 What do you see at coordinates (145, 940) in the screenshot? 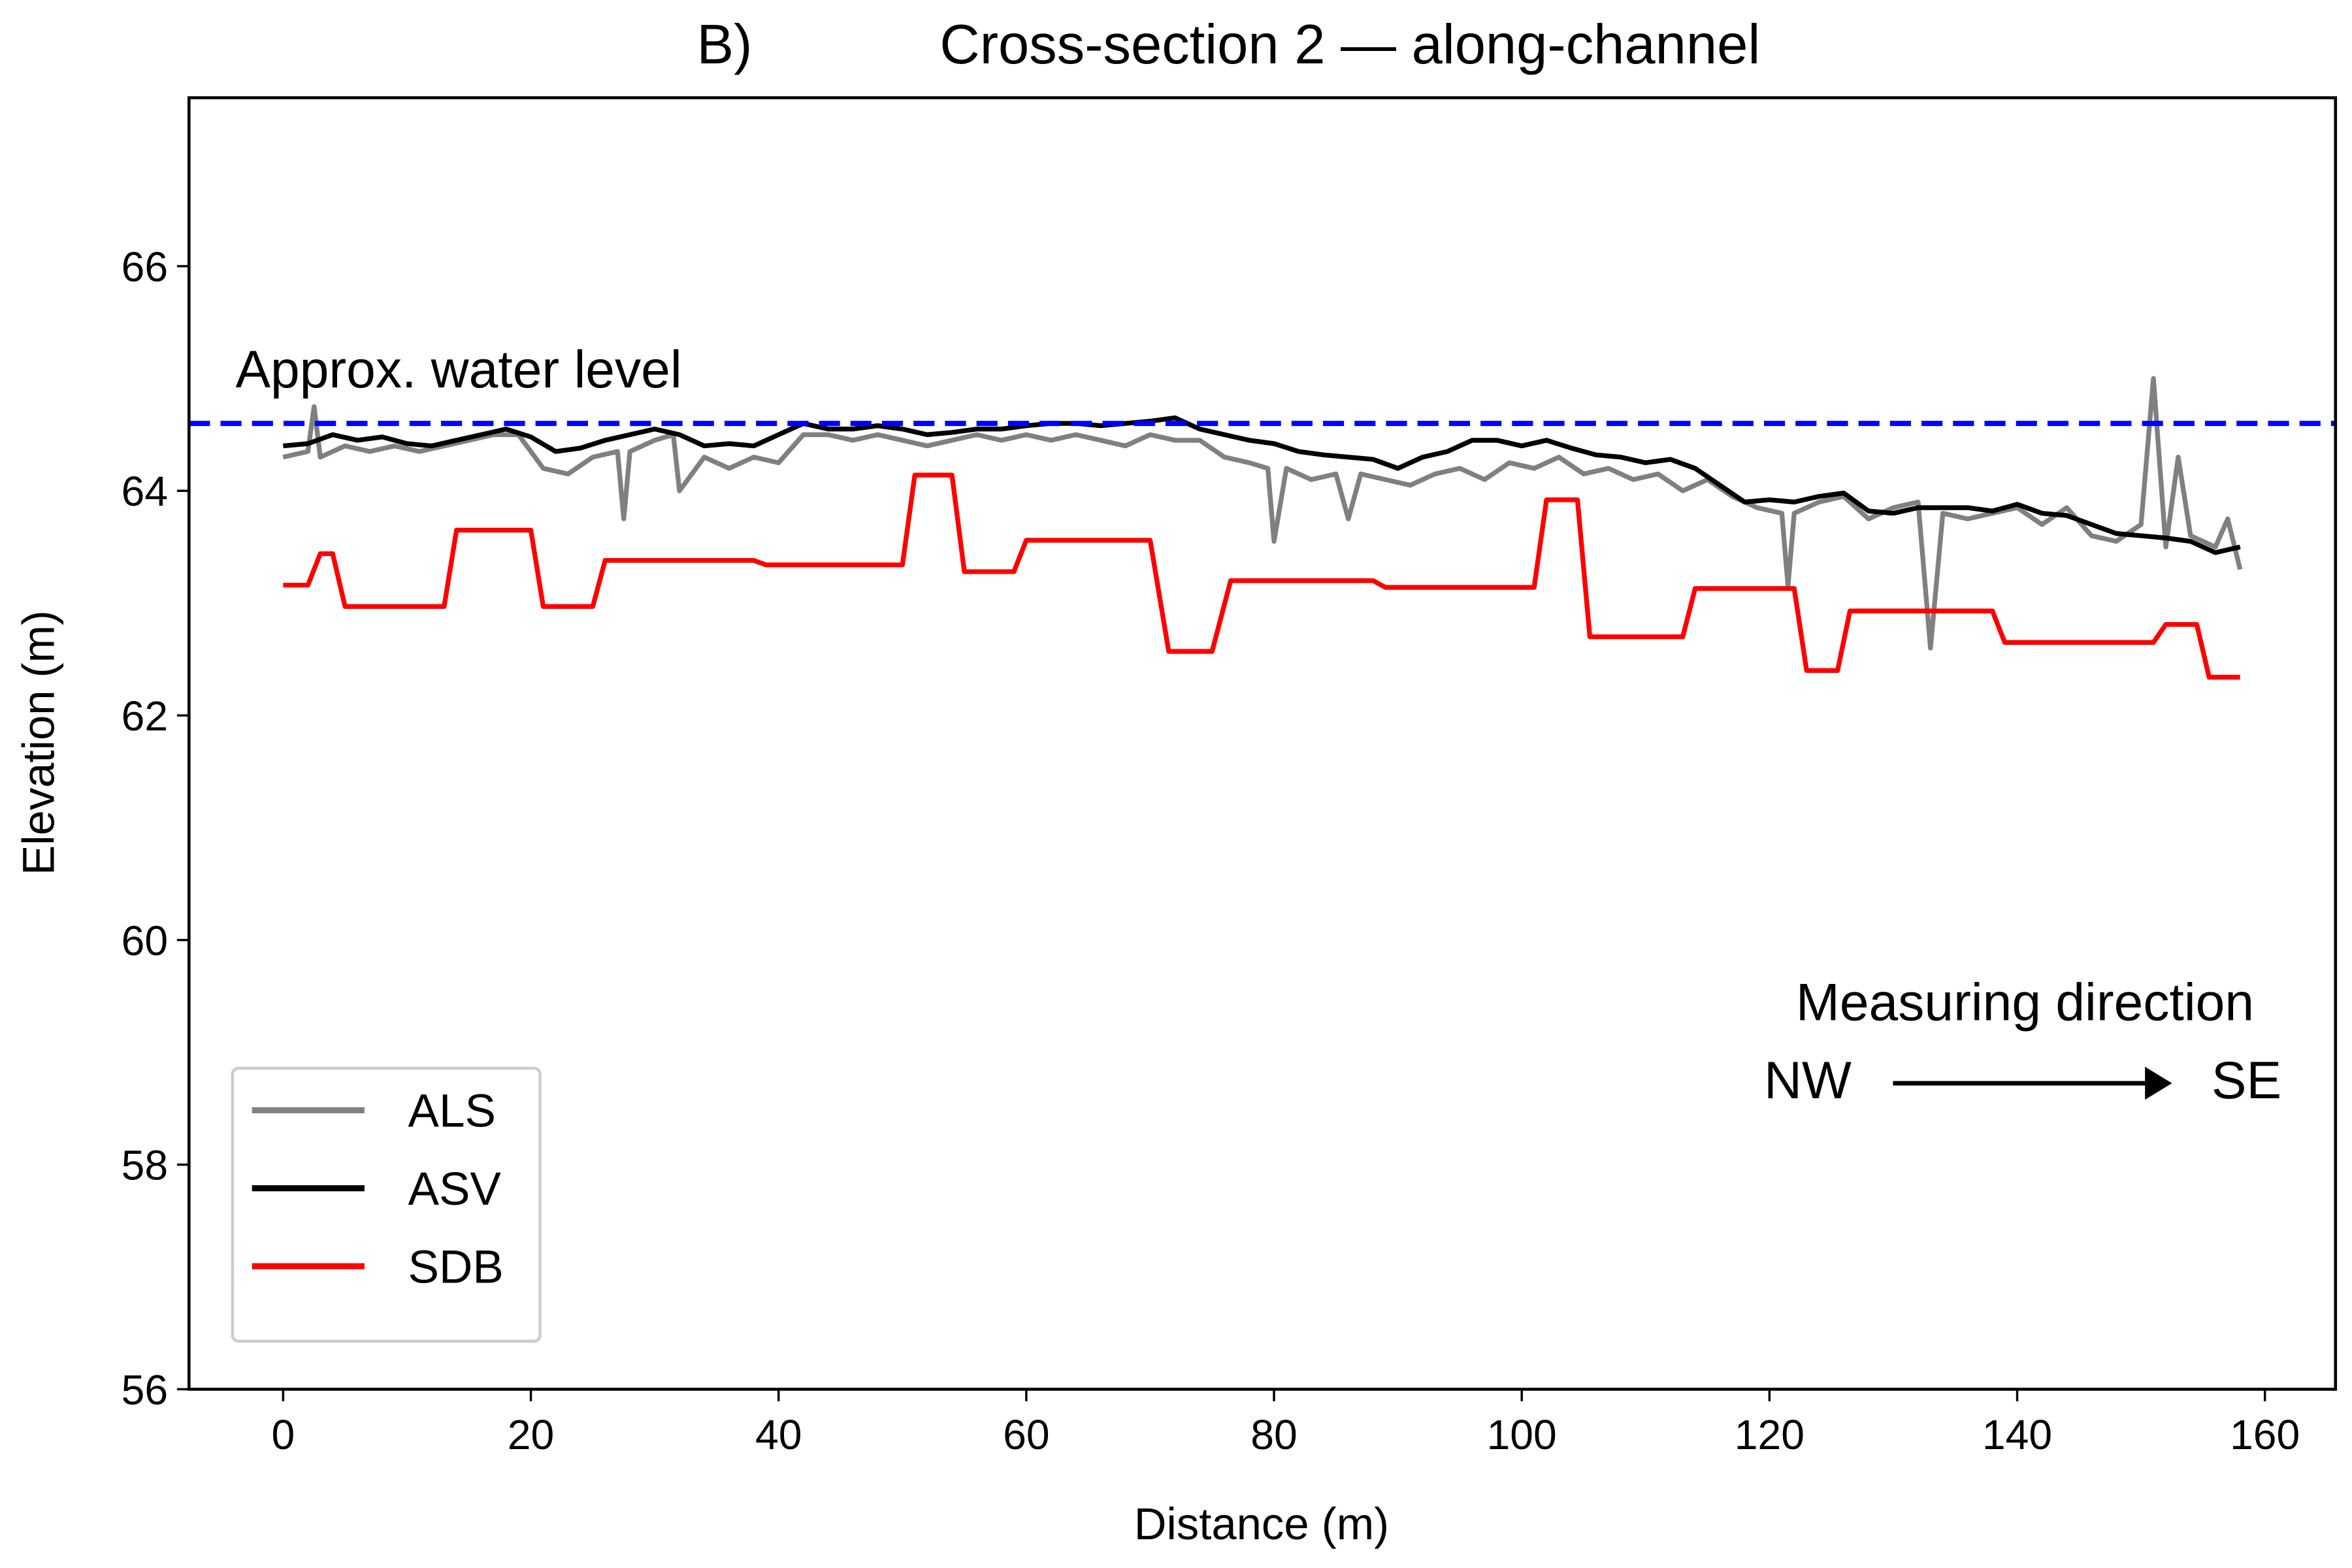
I see `y-tick-label: 60` at bounding box center [145, 940].